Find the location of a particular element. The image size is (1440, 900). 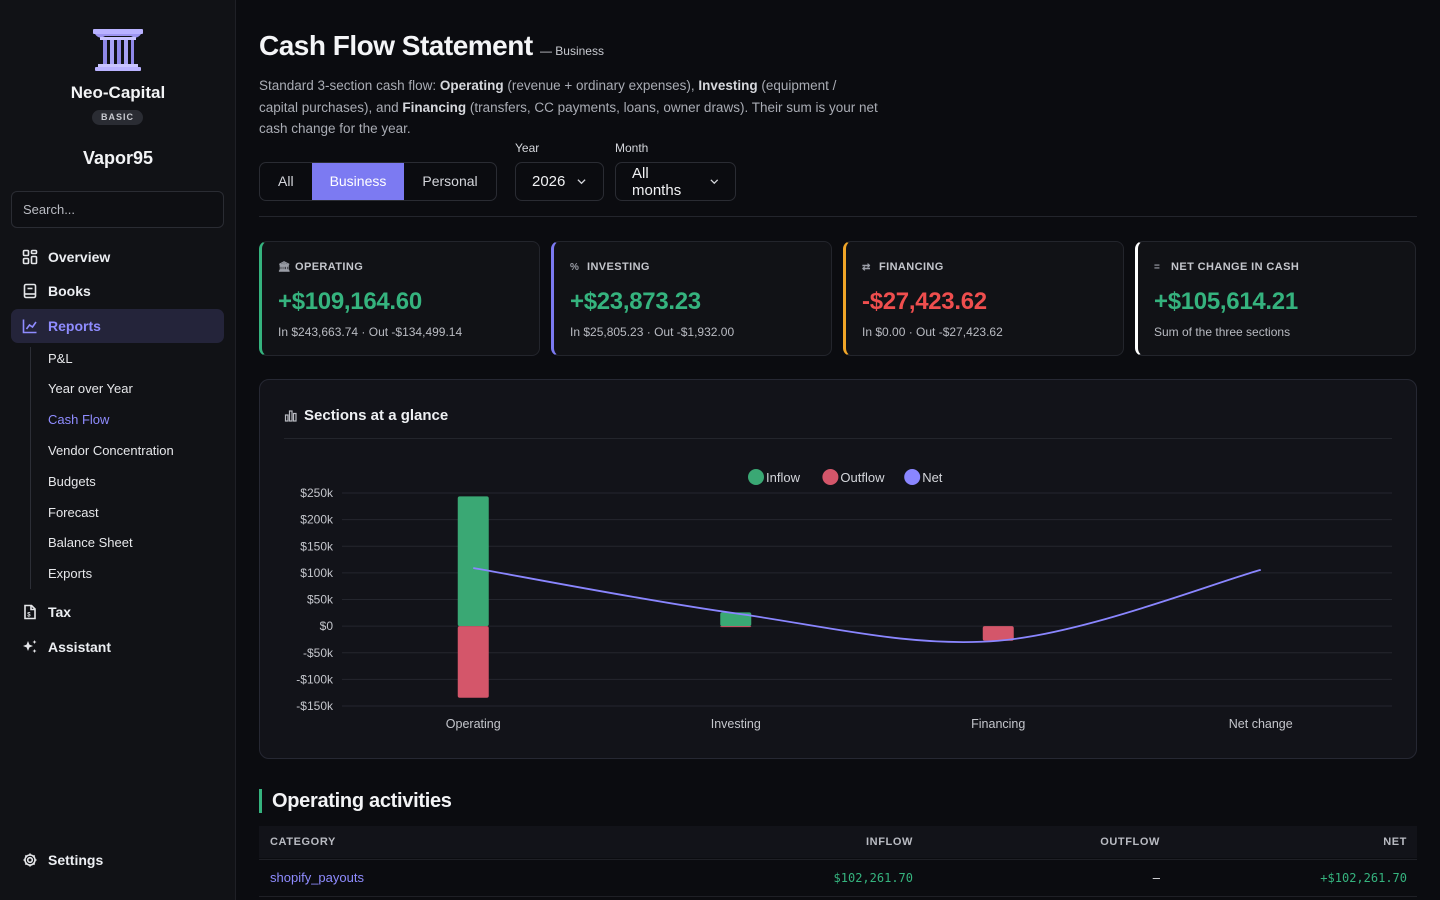

search-input is located at coordinates (117, 209).